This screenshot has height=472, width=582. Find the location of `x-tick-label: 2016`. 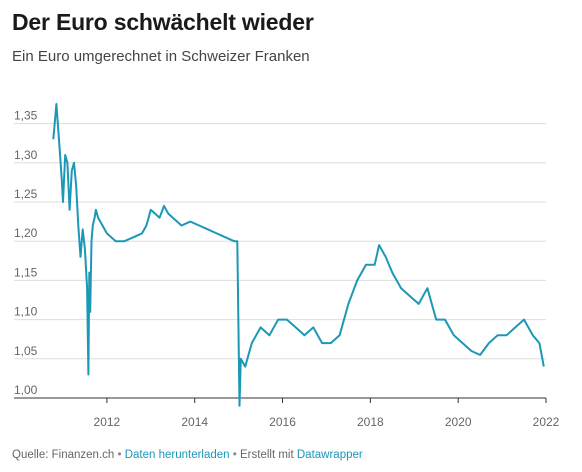

x-tick-label: 2016 is located at coordinates (282, 422).